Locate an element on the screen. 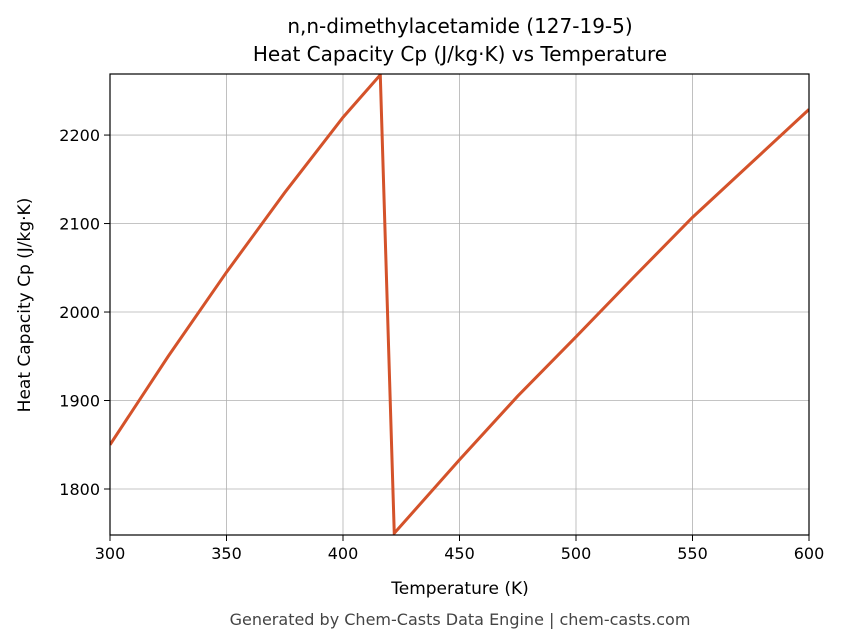  x-tick-label: 300 is located at coordinates (110, 553).